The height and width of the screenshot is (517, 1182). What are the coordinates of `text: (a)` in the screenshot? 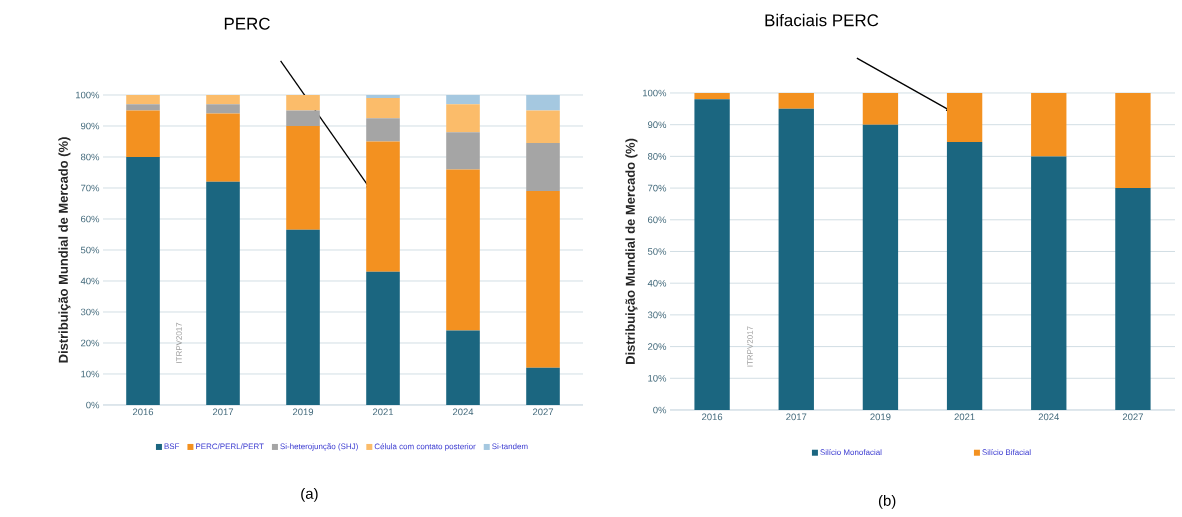 It's located at (309, 494).